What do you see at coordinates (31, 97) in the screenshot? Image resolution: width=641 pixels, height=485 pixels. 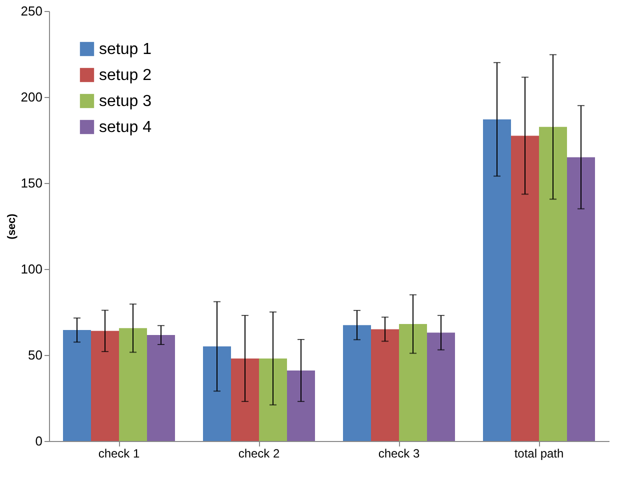 I see `y-tick-label: 200` at bounding box center [31, 97].